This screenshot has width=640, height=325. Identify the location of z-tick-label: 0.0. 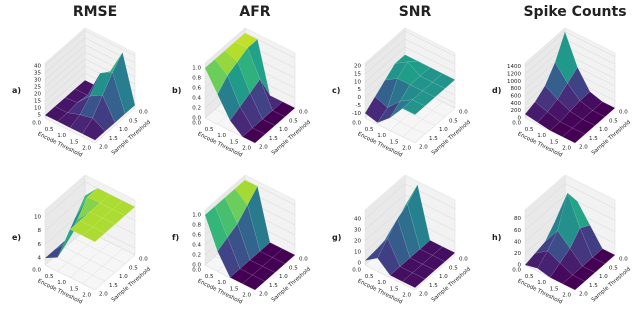
(196, 119).